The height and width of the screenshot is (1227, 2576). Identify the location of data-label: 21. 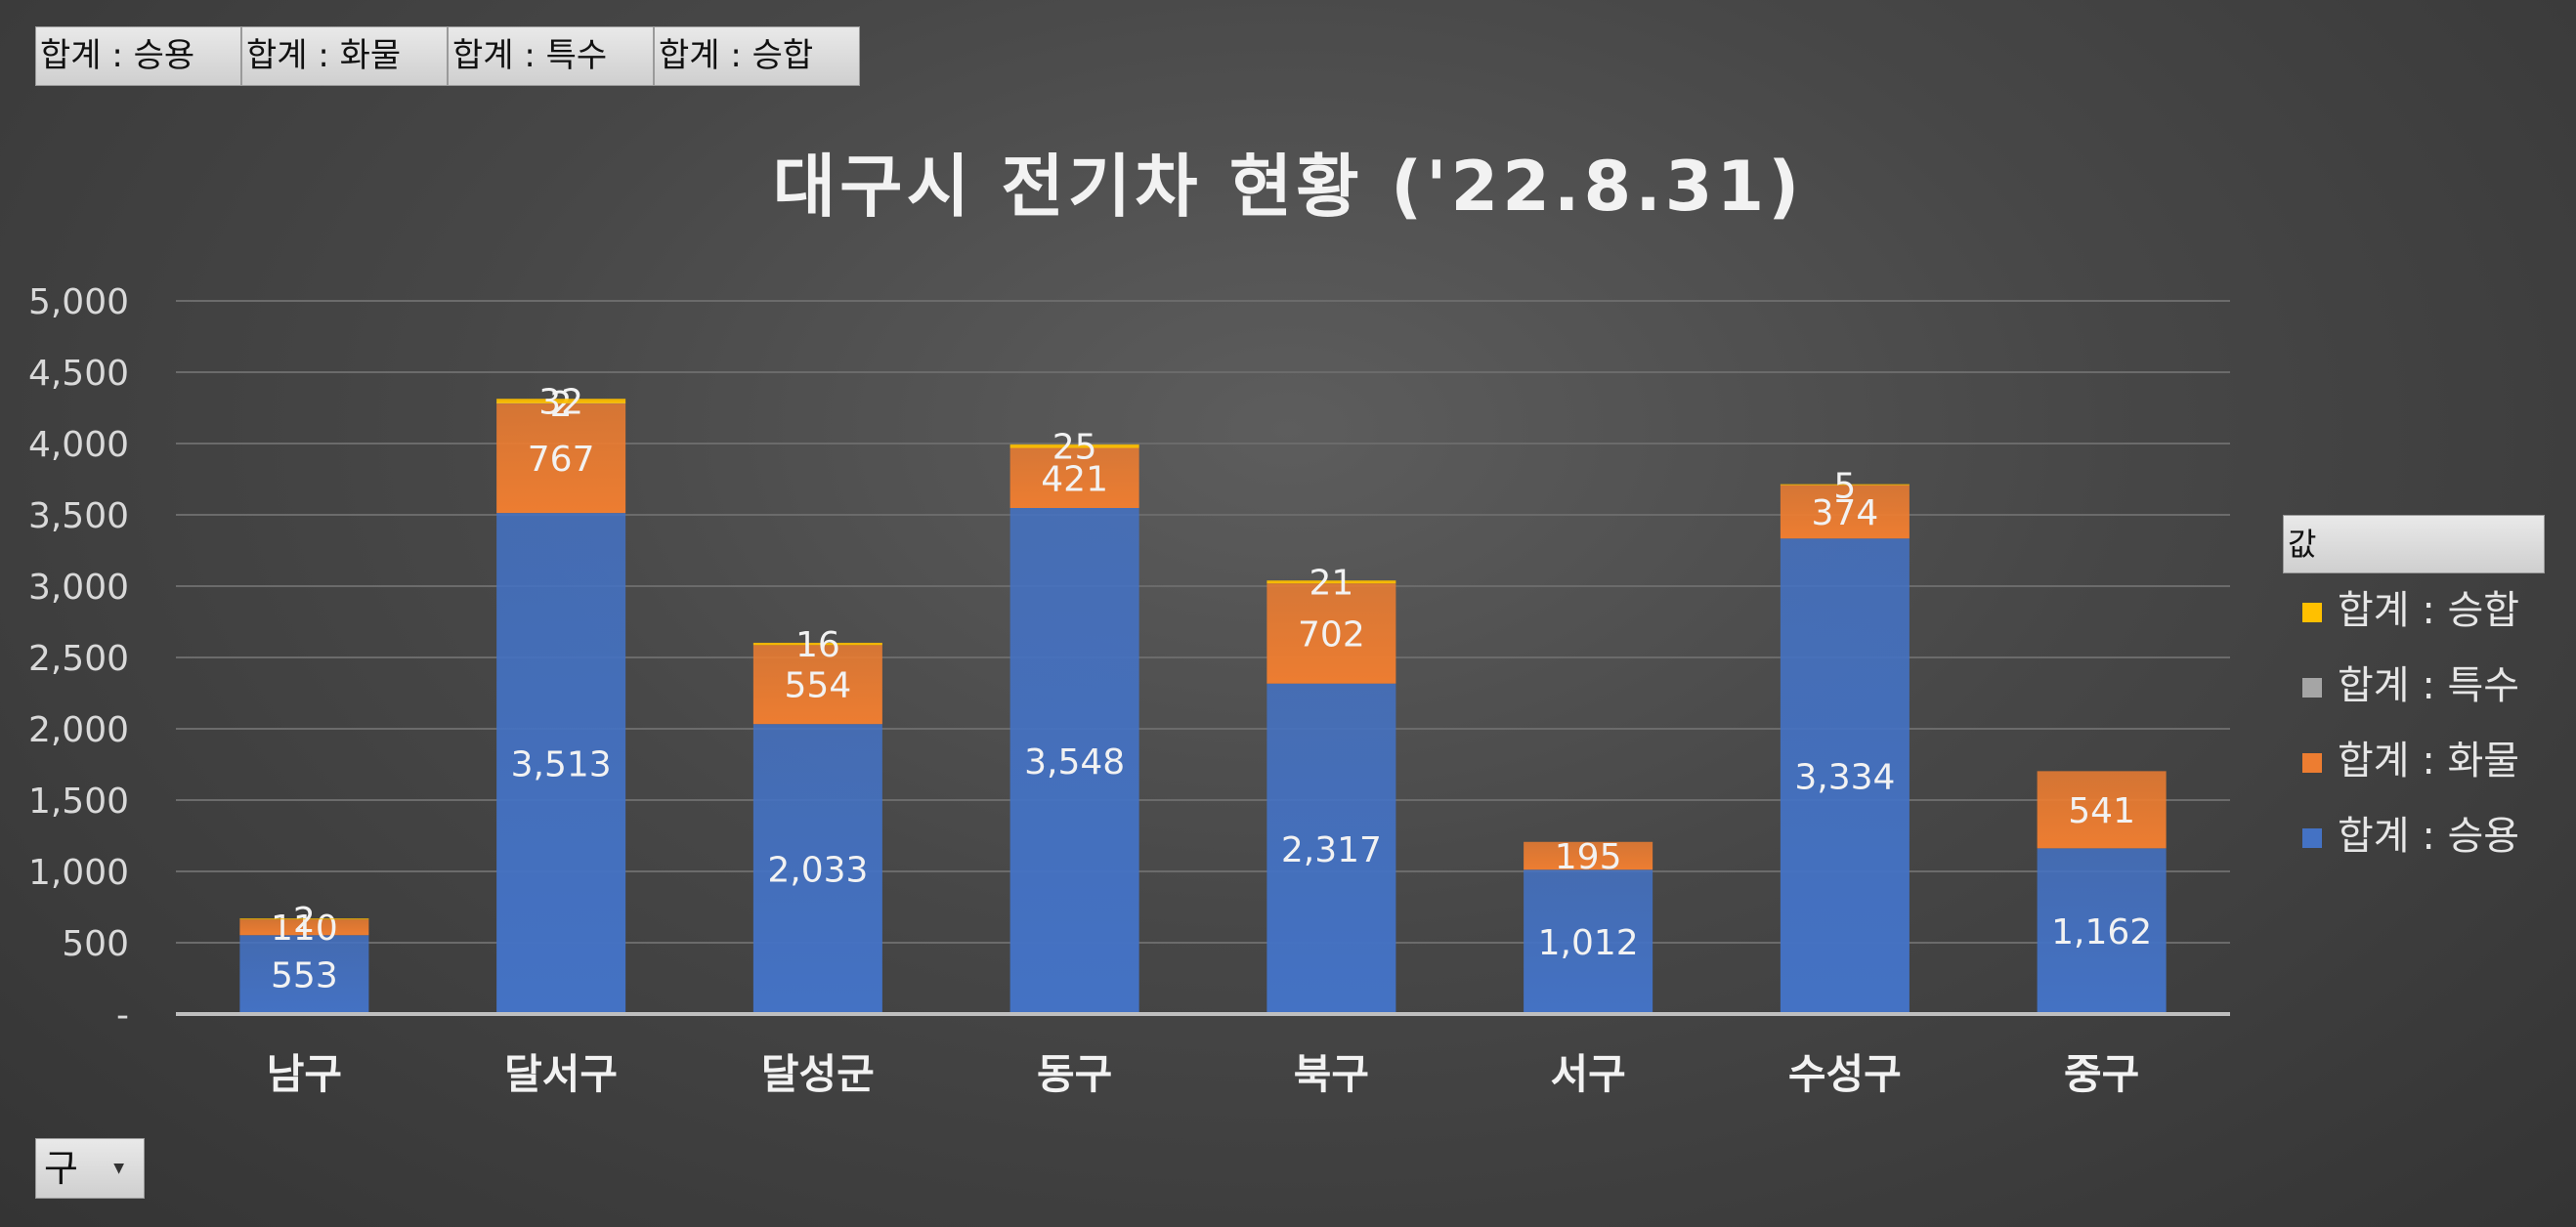
(1331, 584).